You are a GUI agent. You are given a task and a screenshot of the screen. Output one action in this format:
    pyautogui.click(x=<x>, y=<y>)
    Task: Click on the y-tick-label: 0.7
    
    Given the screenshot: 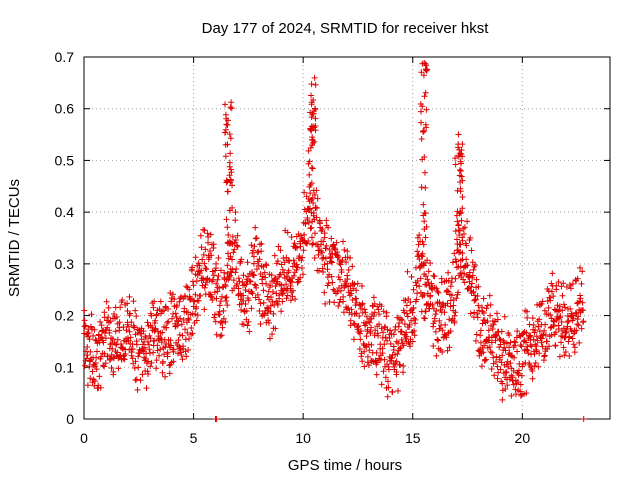 What is the action you would take?
    pyautogui.click(x=65, y=57)
    